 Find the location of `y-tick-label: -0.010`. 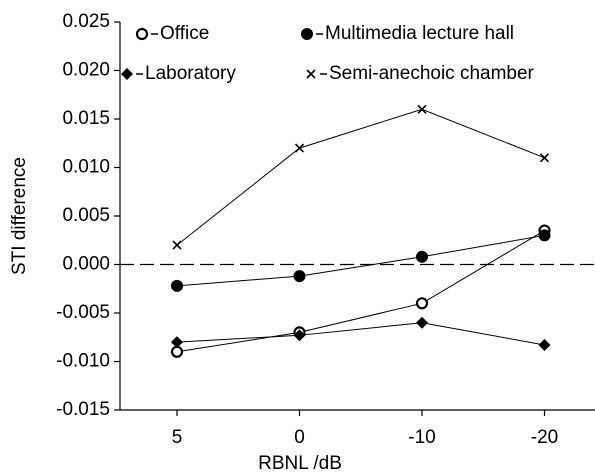

y-tick-label: -0.010 is located at coordinates (83, 361).